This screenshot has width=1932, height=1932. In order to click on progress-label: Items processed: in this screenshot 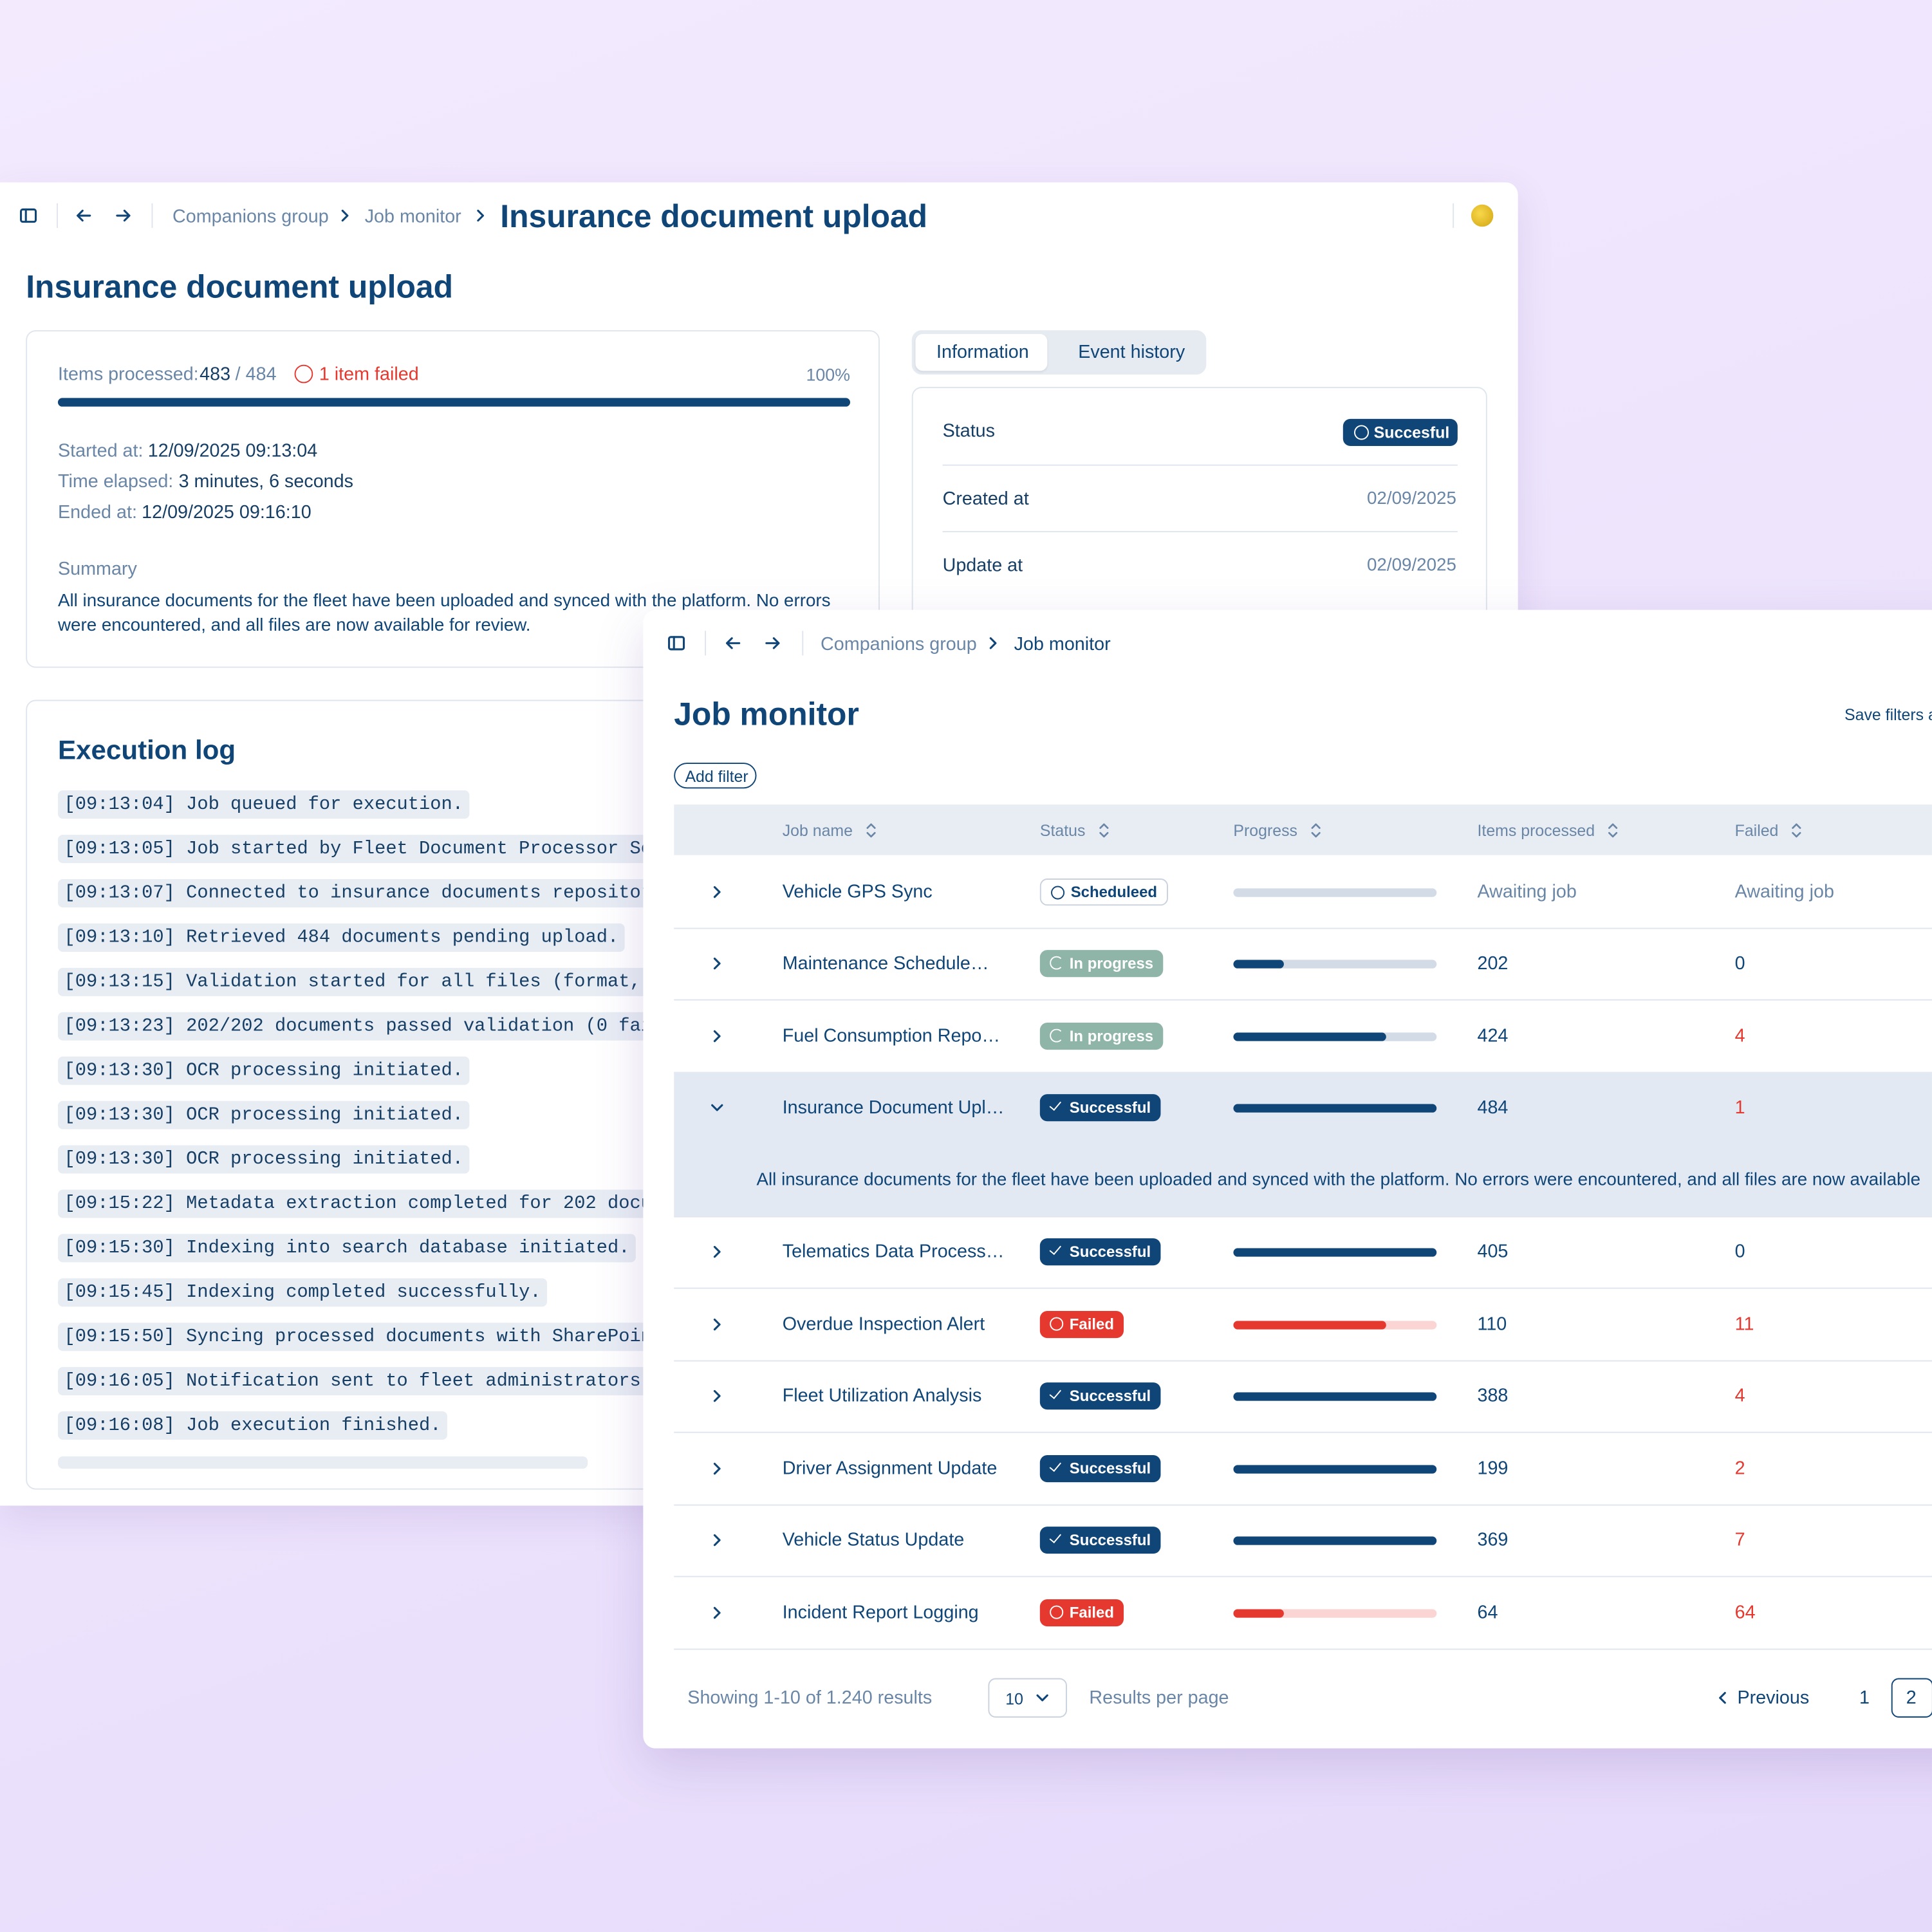, I will do `click(128, 374)`.